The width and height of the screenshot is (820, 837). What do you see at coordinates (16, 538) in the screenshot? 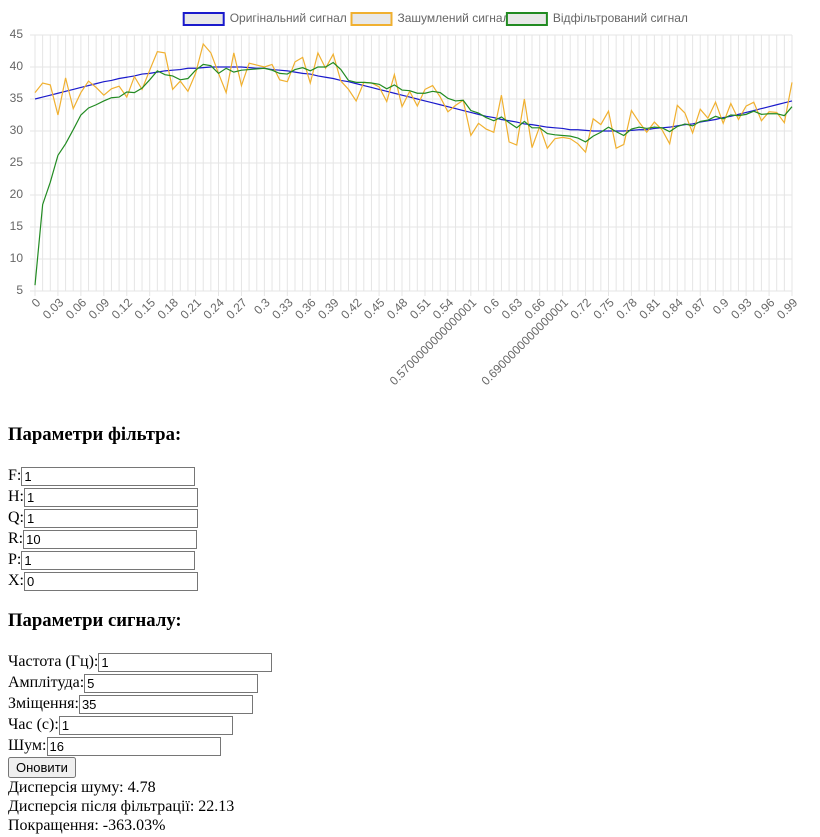
I see `field-label: R:` at bounding box center [16, 538].